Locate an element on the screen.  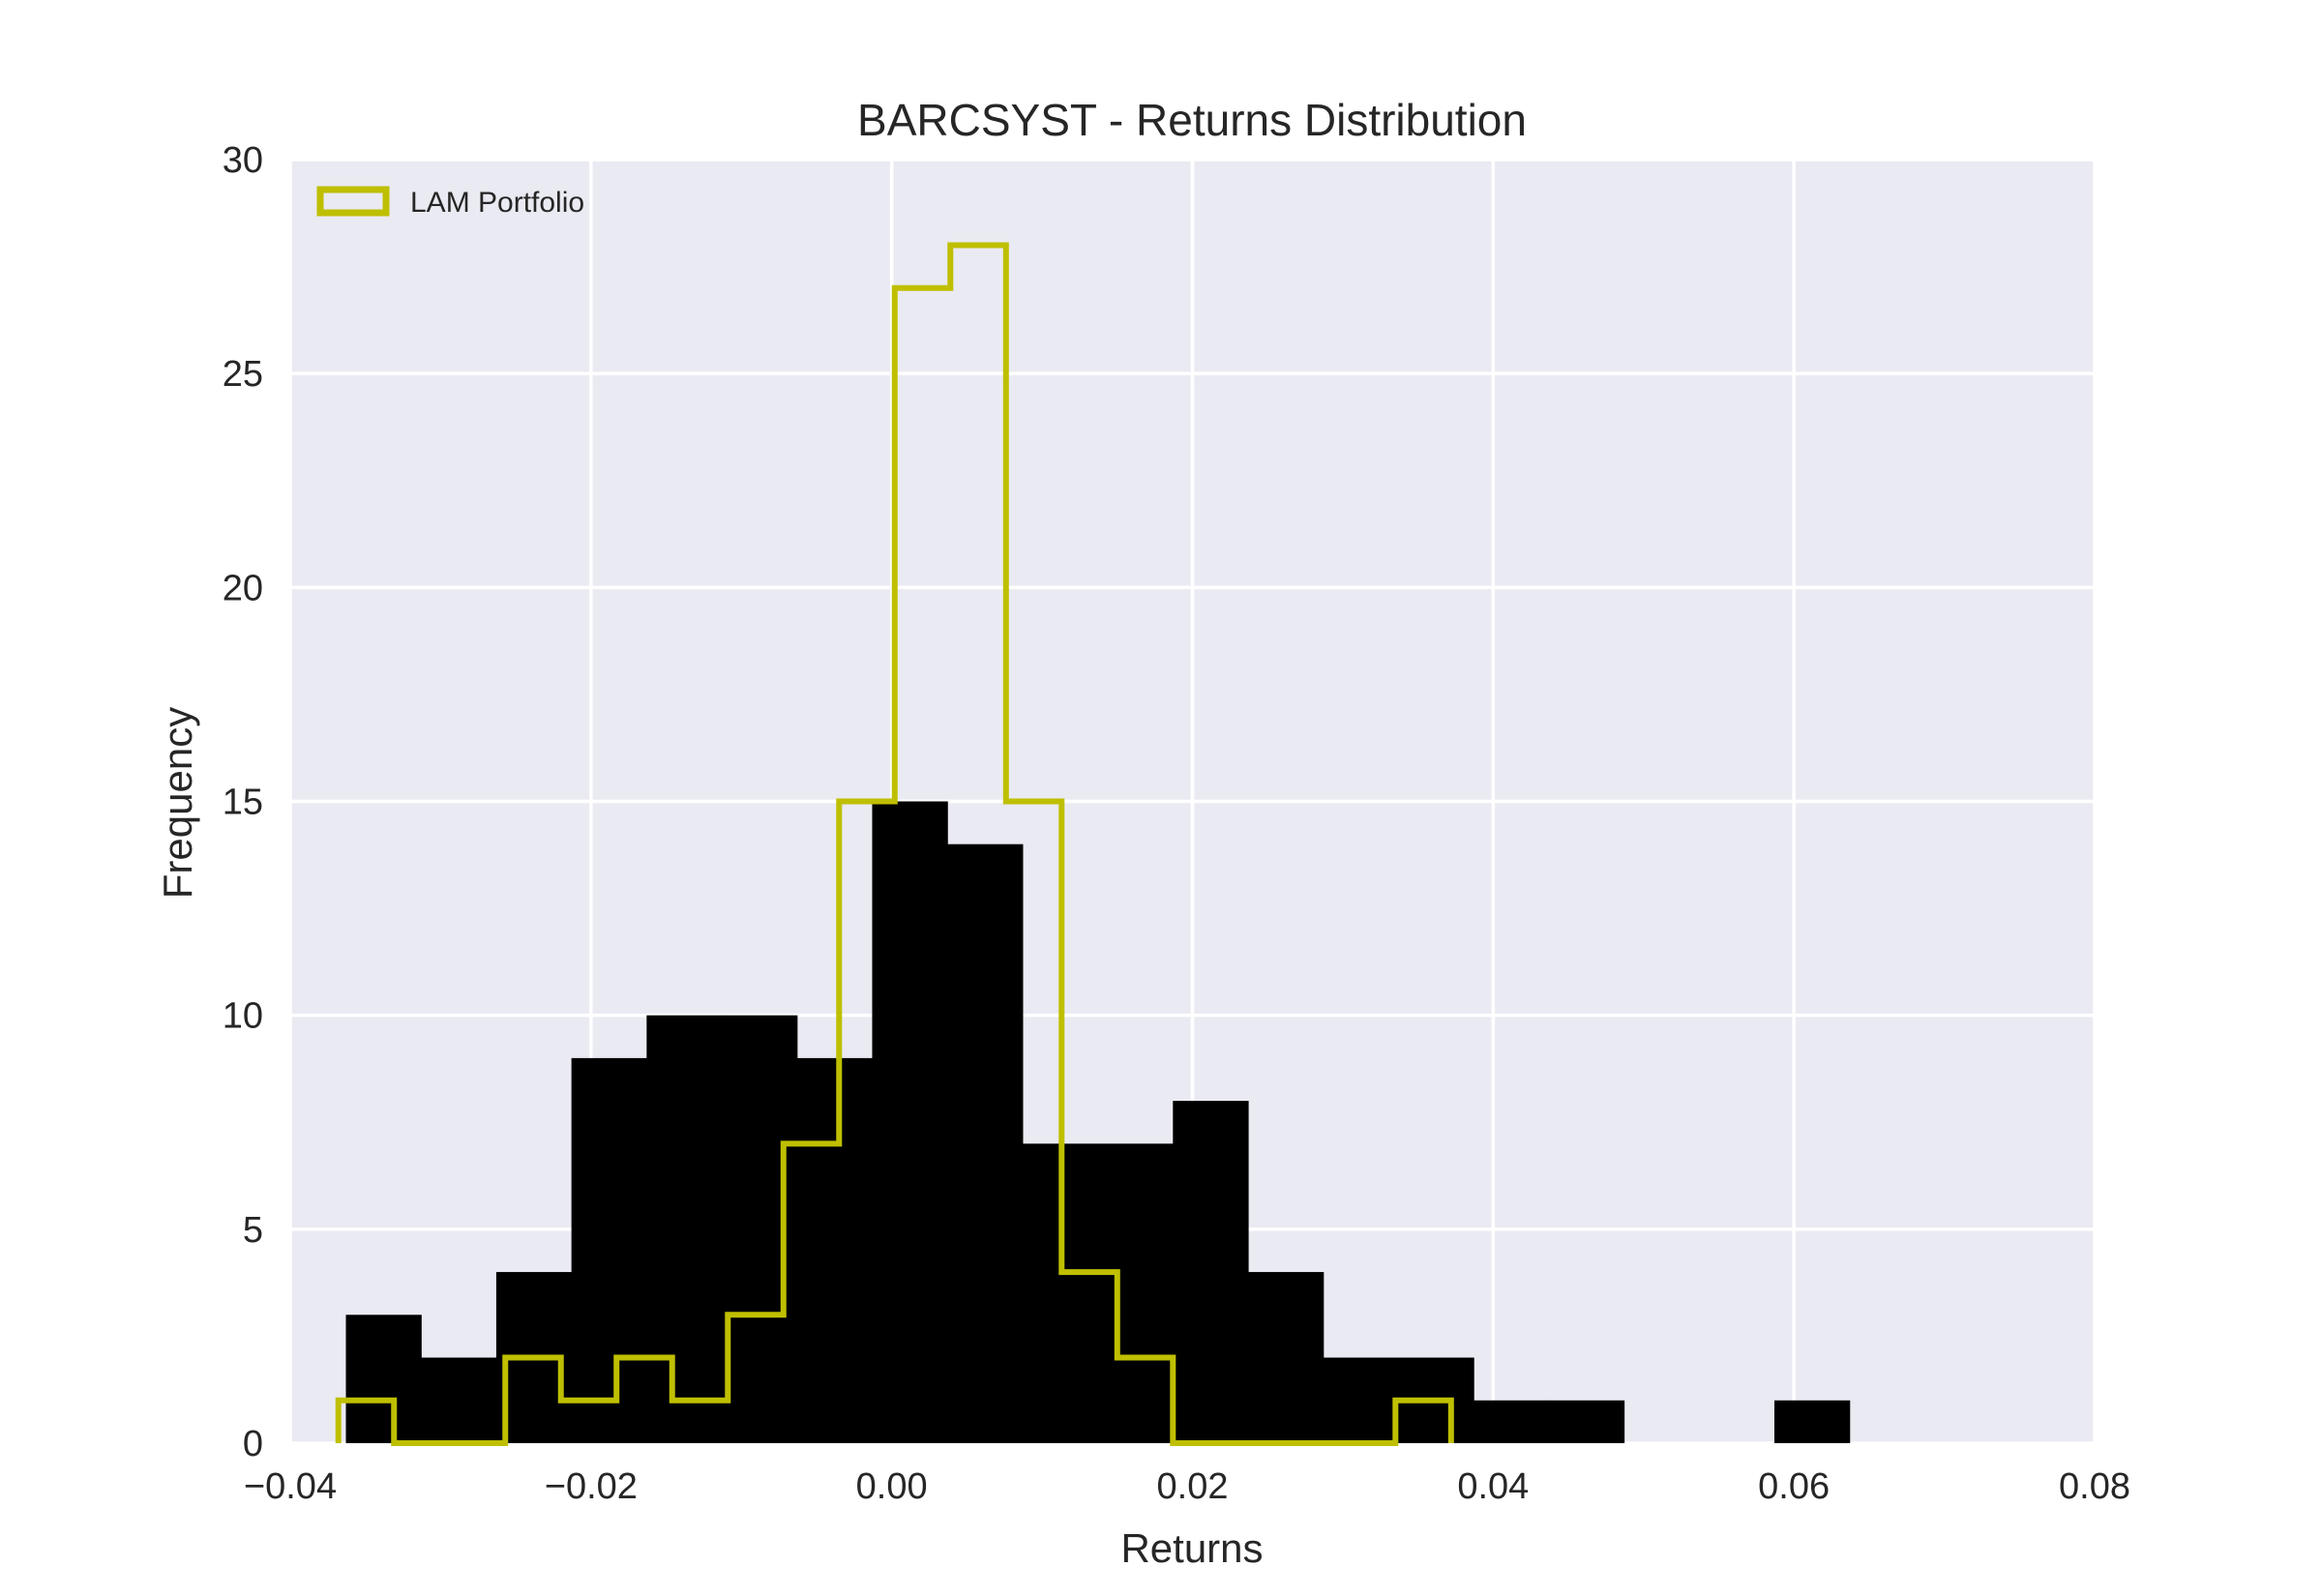
y-tick-label-3: 15 is located at coordinates (243, 803).